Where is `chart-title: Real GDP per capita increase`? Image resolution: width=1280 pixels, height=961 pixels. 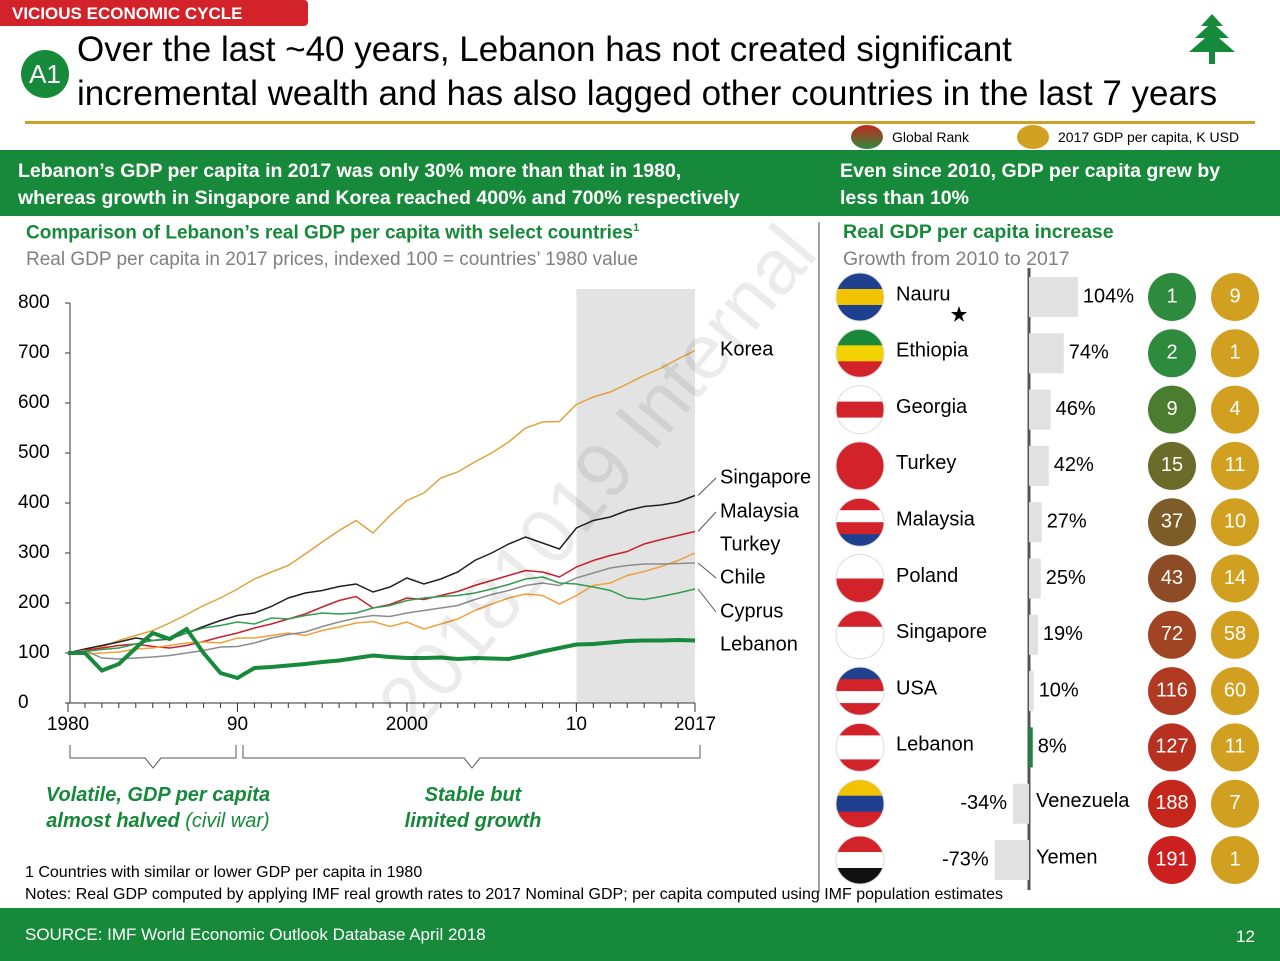 chart-title: Real GDP per capita increase is located at coordinates (978, 232).